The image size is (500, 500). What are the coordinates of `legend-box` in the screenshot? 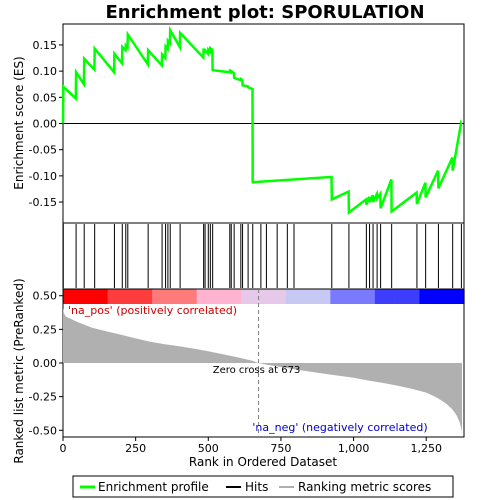 It's located at (263, 486).